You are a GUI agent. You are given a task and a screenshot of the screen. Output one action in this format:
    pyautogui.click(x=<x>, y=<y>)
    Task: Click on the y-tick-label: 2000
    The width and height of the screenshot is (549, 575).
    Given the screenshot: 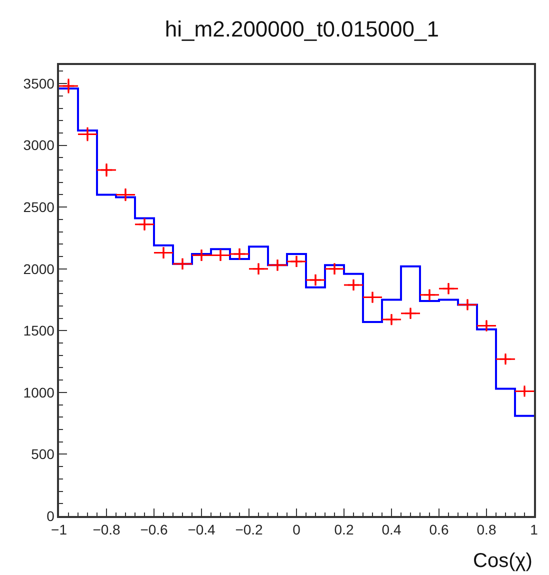 What is the action you would take?
    pyautogui.click(x=39, y=268)
    